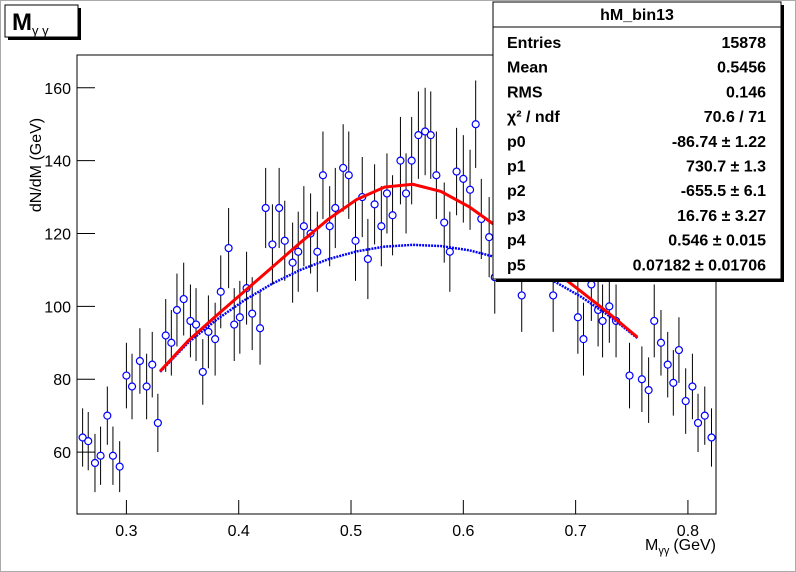 The image size is (796, 572). Describe the element at coordinates (744, 43) in the screenshot. I see `stats-value: 15878` at that location.